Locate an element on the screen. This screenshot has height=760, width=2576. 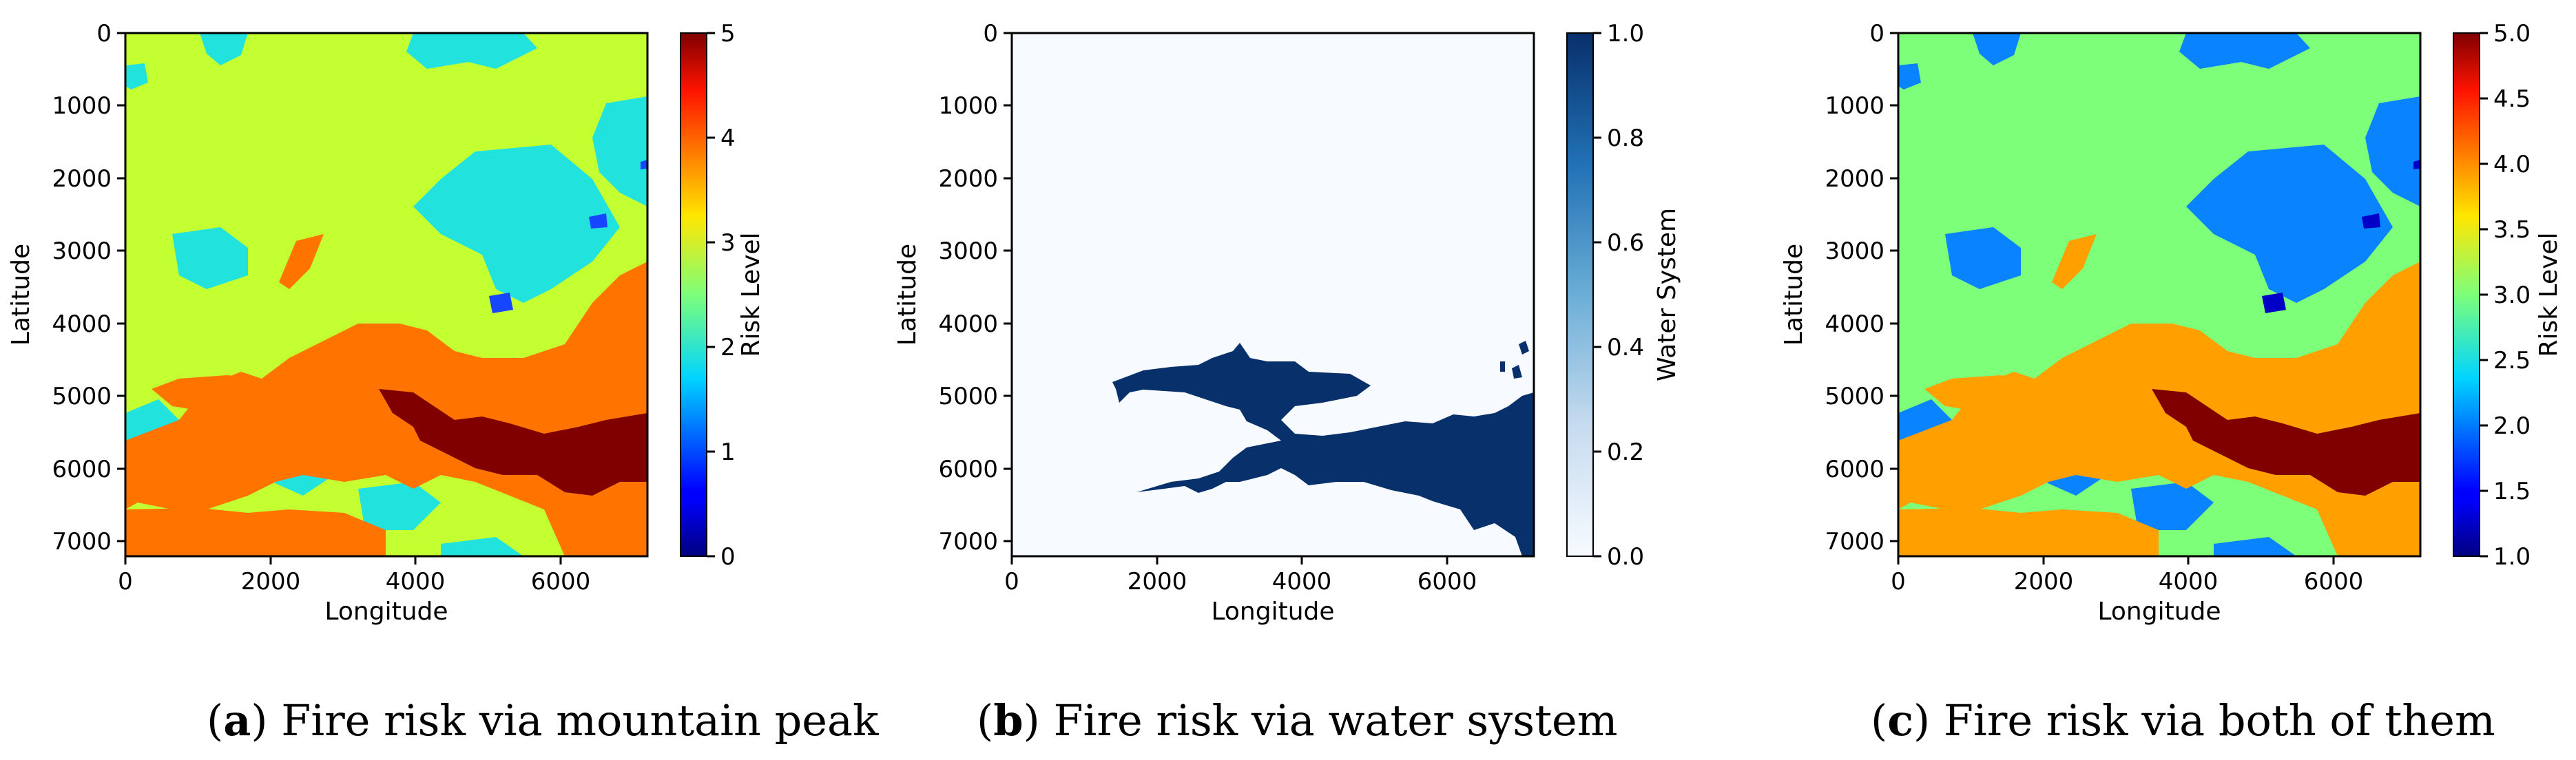
colorbar-tick-label: 3.0 is located at coordinates (2512, 295).